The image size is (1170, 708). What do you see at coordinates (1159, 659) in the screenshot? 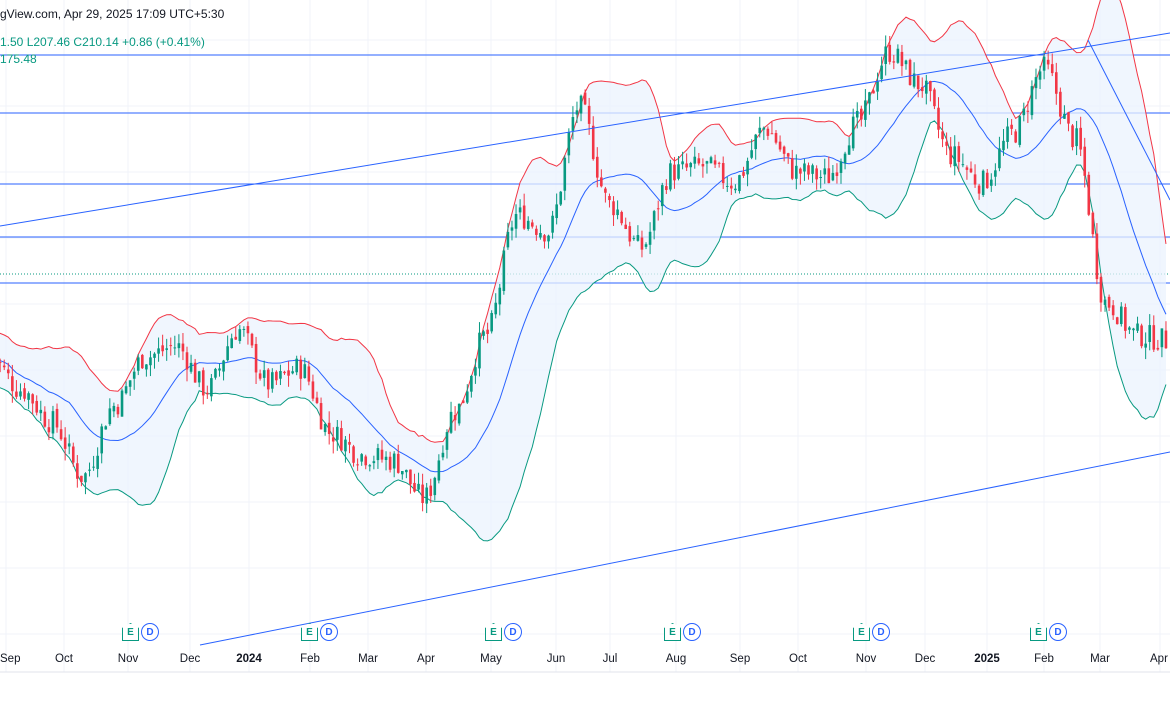
I see `time-axis-tick-label: Apr` at bounding box center [1159, 659].